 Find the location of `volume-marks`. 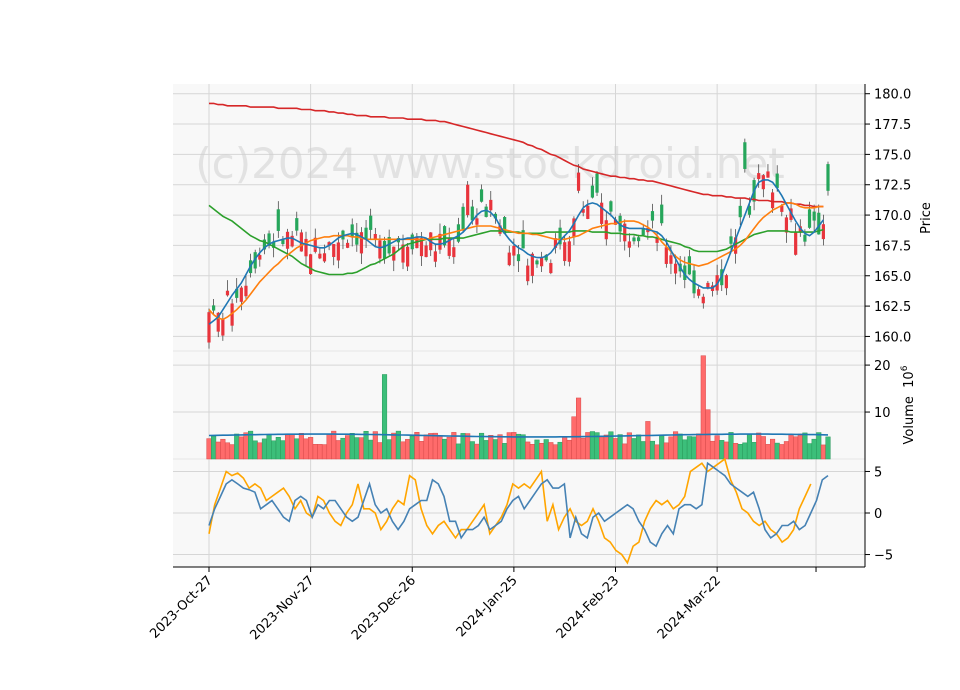

volume-marks is located at coordinates (518, 407).